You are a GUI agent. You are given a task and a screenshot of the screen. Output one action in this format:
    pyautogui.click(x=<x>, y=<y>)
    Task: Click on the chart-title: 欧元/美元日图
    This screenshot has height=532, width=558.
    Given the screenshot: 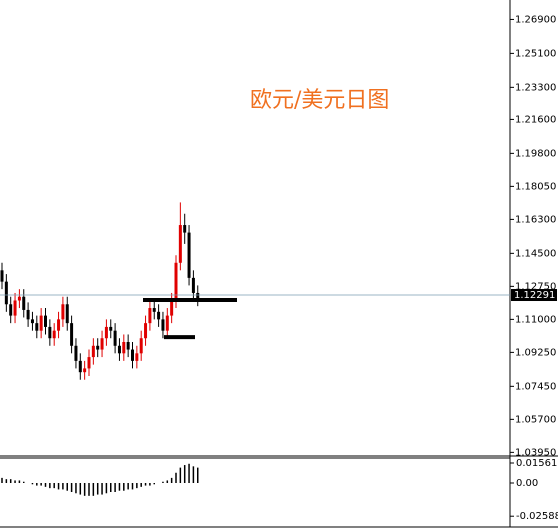 What is the action you would take?
    pyautogui.click(x=319, y=100)
    